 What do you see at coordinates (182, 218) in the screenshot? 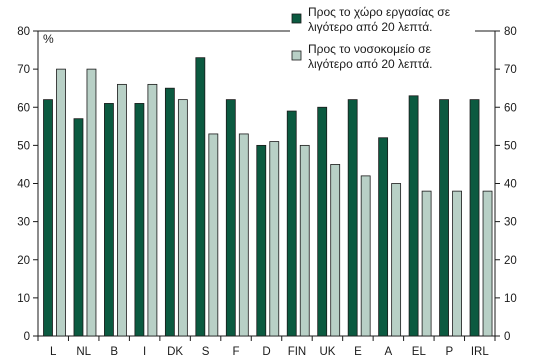
I see `bar-hospital-dk` at bounding box center [182, 218].